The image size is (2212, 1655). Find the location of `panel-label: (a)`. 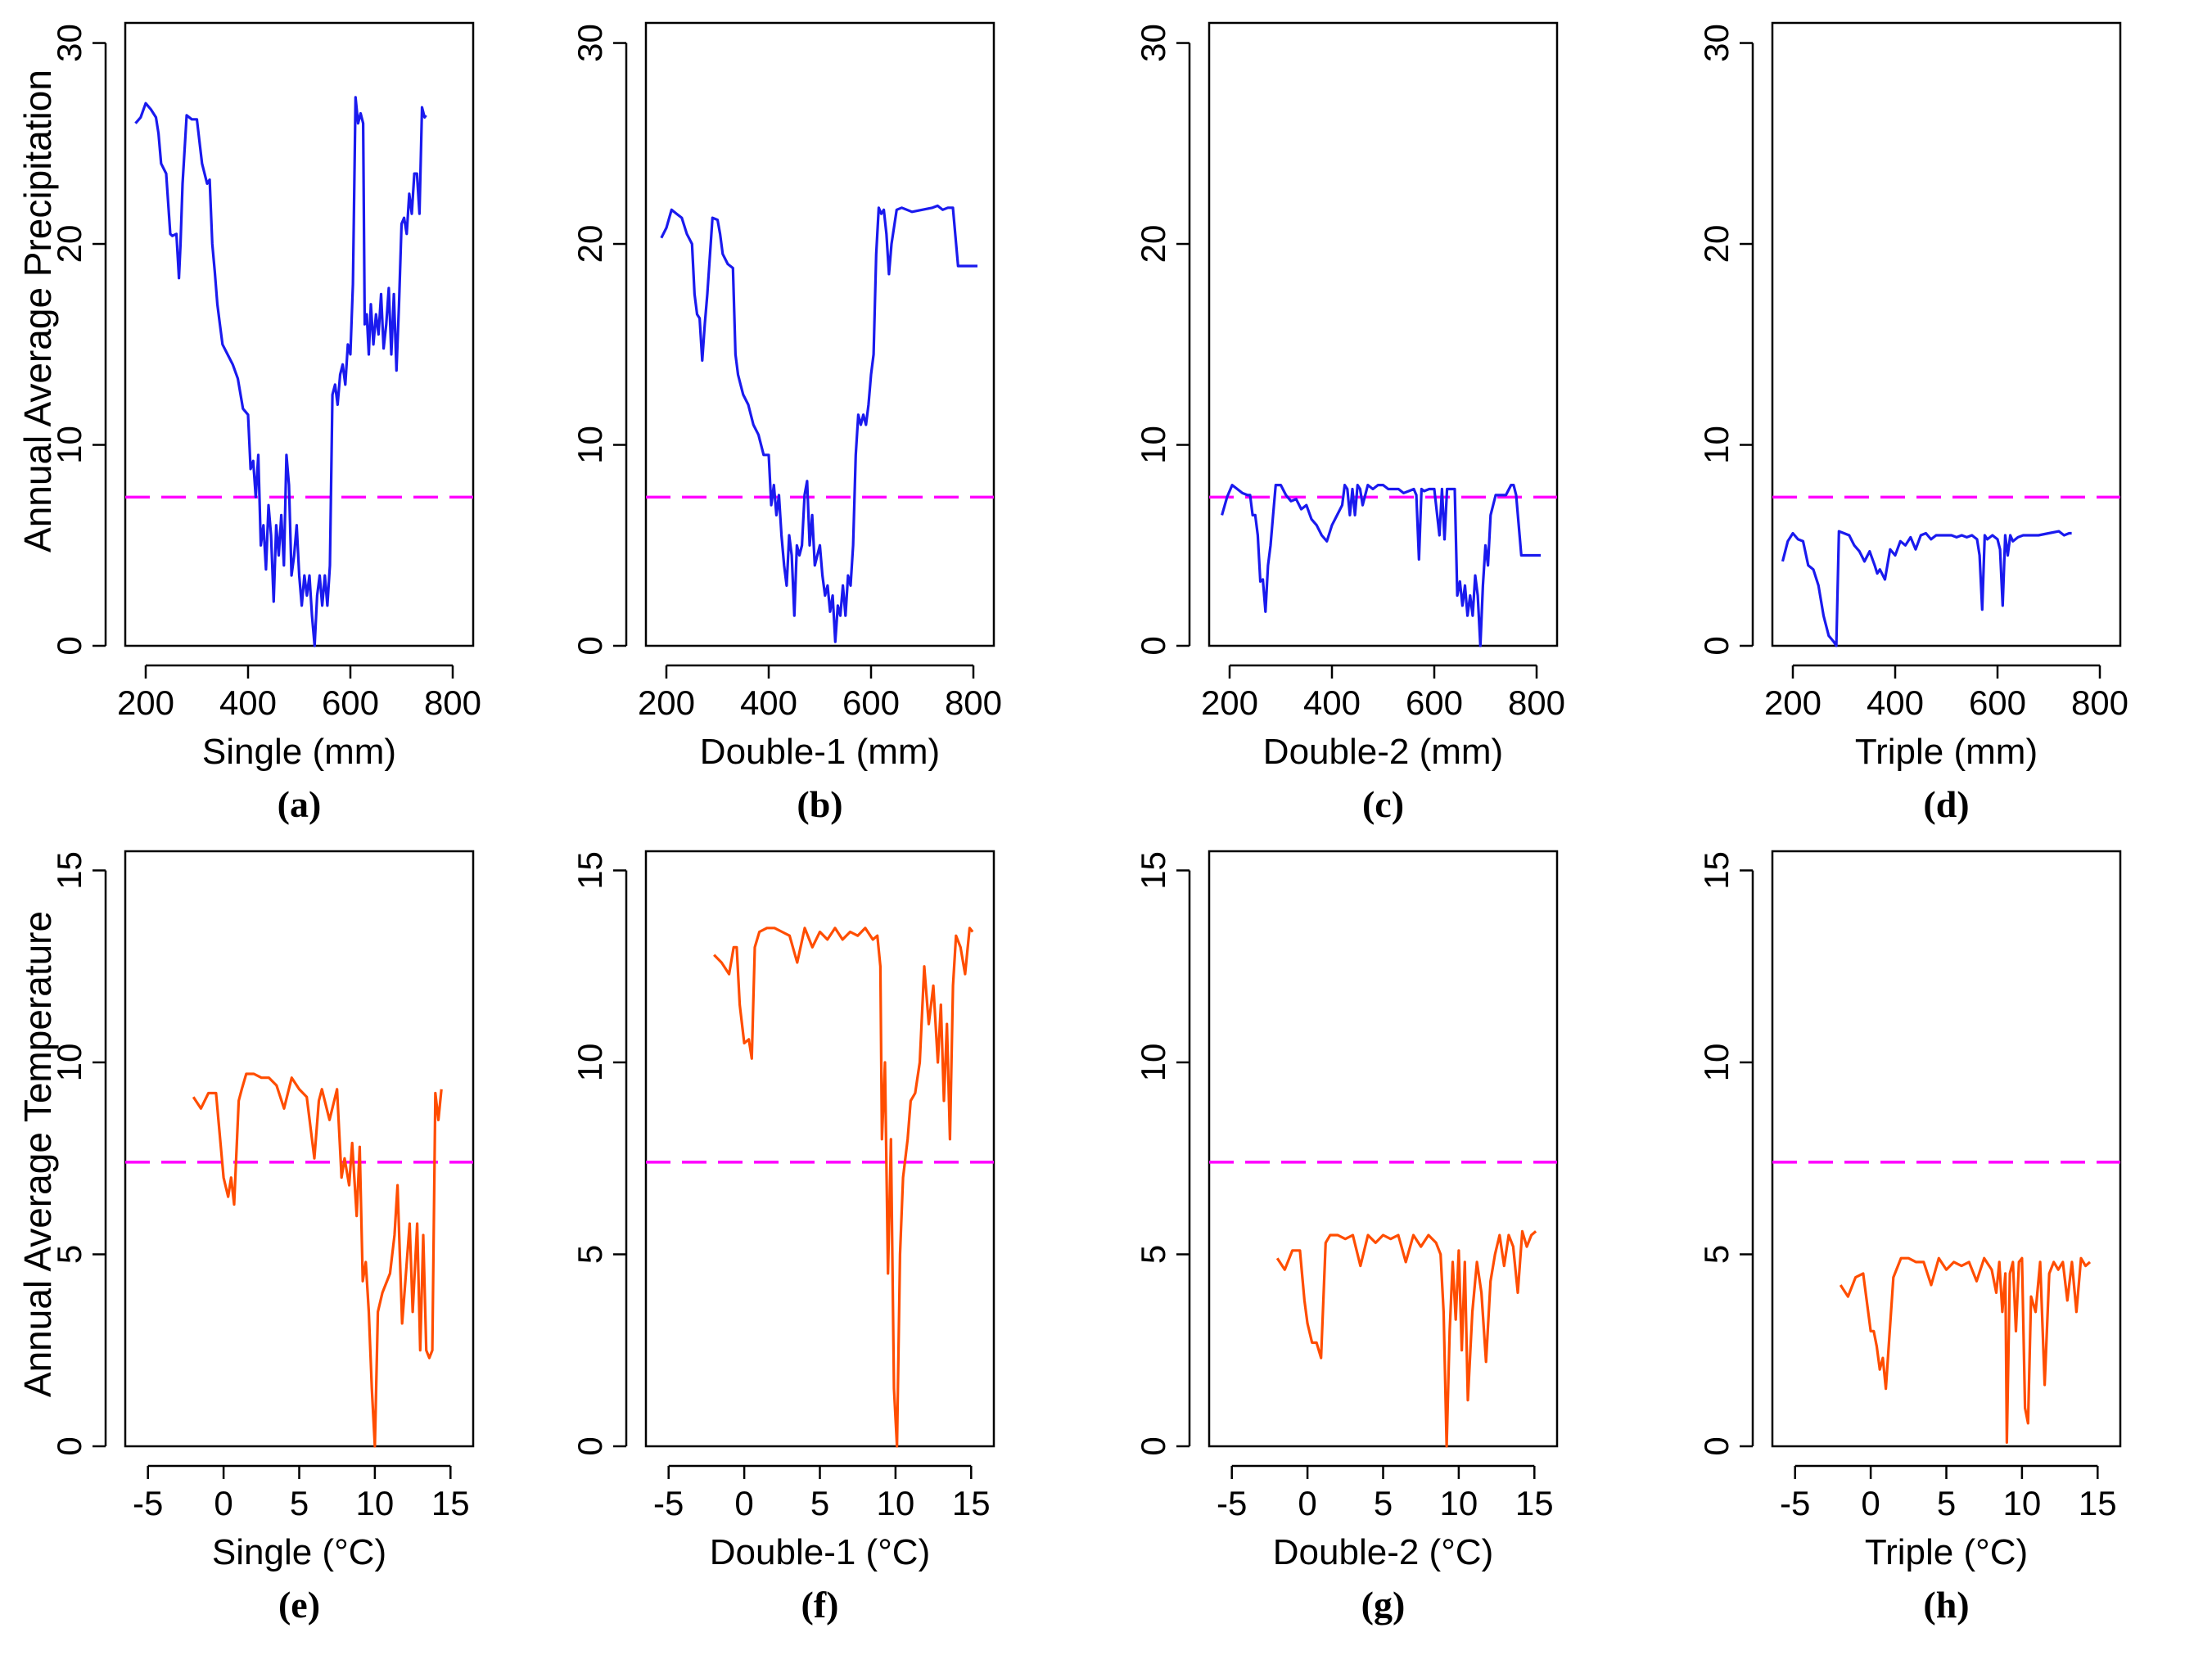

panel-label: (a) is located at coordinates (300, 804).